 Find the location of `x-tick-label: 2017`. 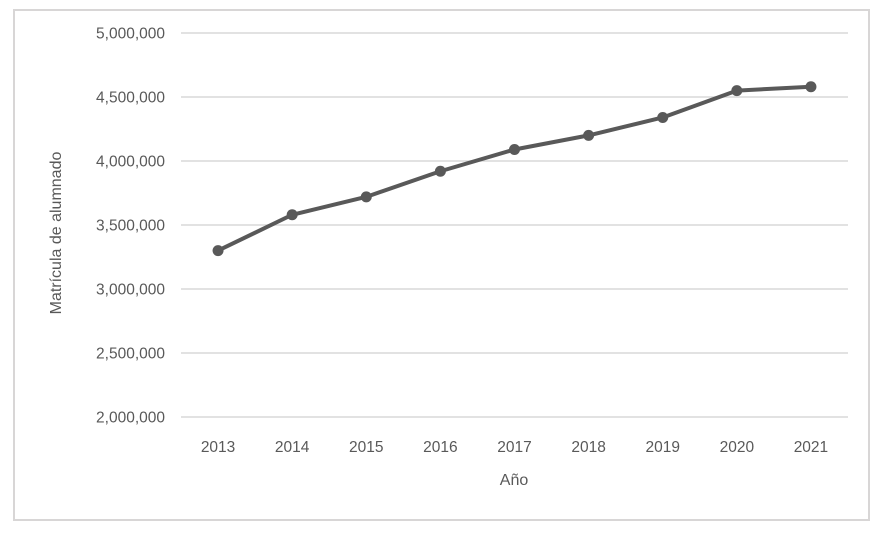

x-tick-label: 2017 is located at coordinates (514, 447).